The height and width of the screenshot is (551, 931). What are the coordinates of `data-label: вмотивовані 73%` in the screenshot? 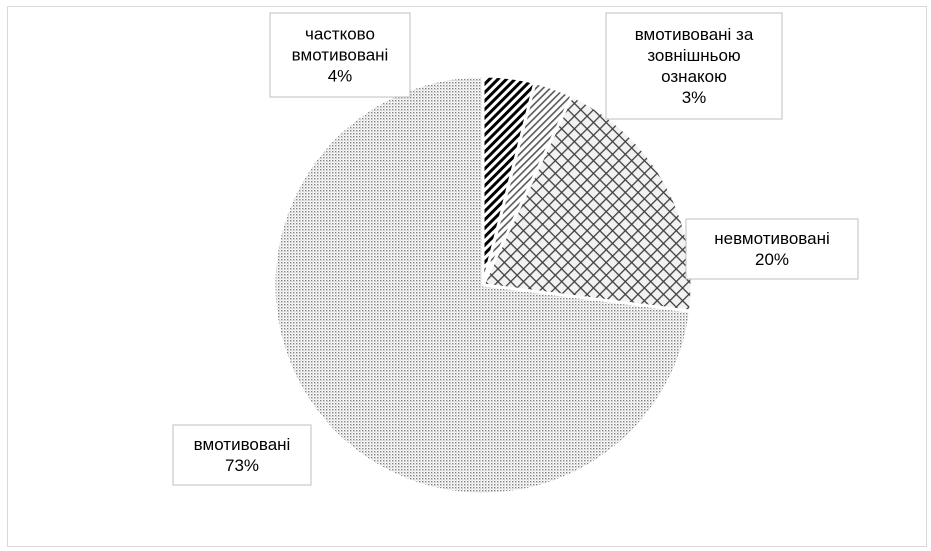 It's located at (242, 455).